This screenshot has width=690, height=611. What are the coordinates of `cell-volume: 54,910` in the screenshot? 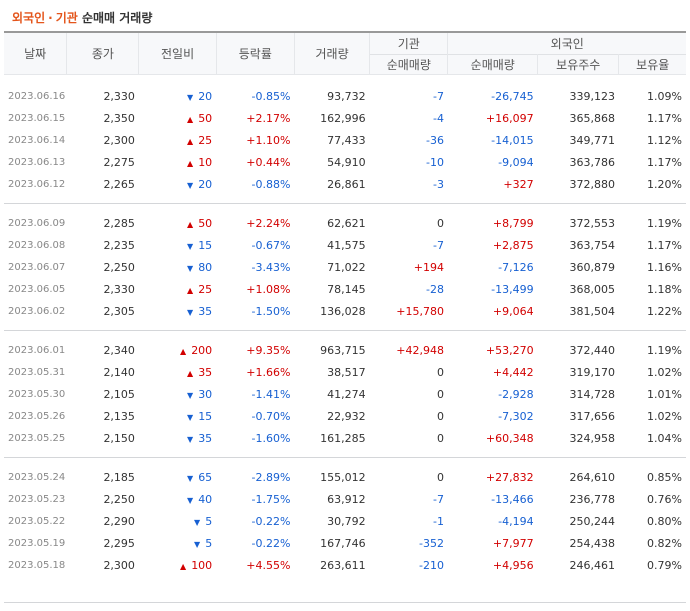 It's located at (346, 162).